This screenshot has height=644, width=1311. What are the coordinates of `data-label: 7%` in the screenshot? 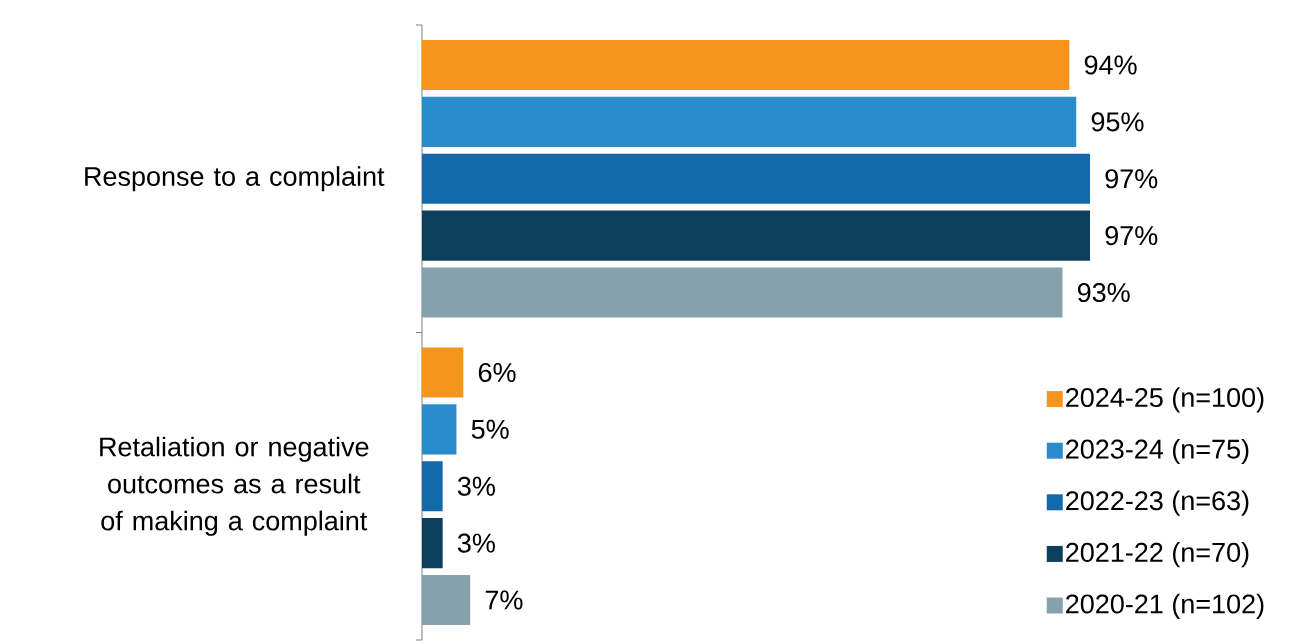 It's located at (504, 600).